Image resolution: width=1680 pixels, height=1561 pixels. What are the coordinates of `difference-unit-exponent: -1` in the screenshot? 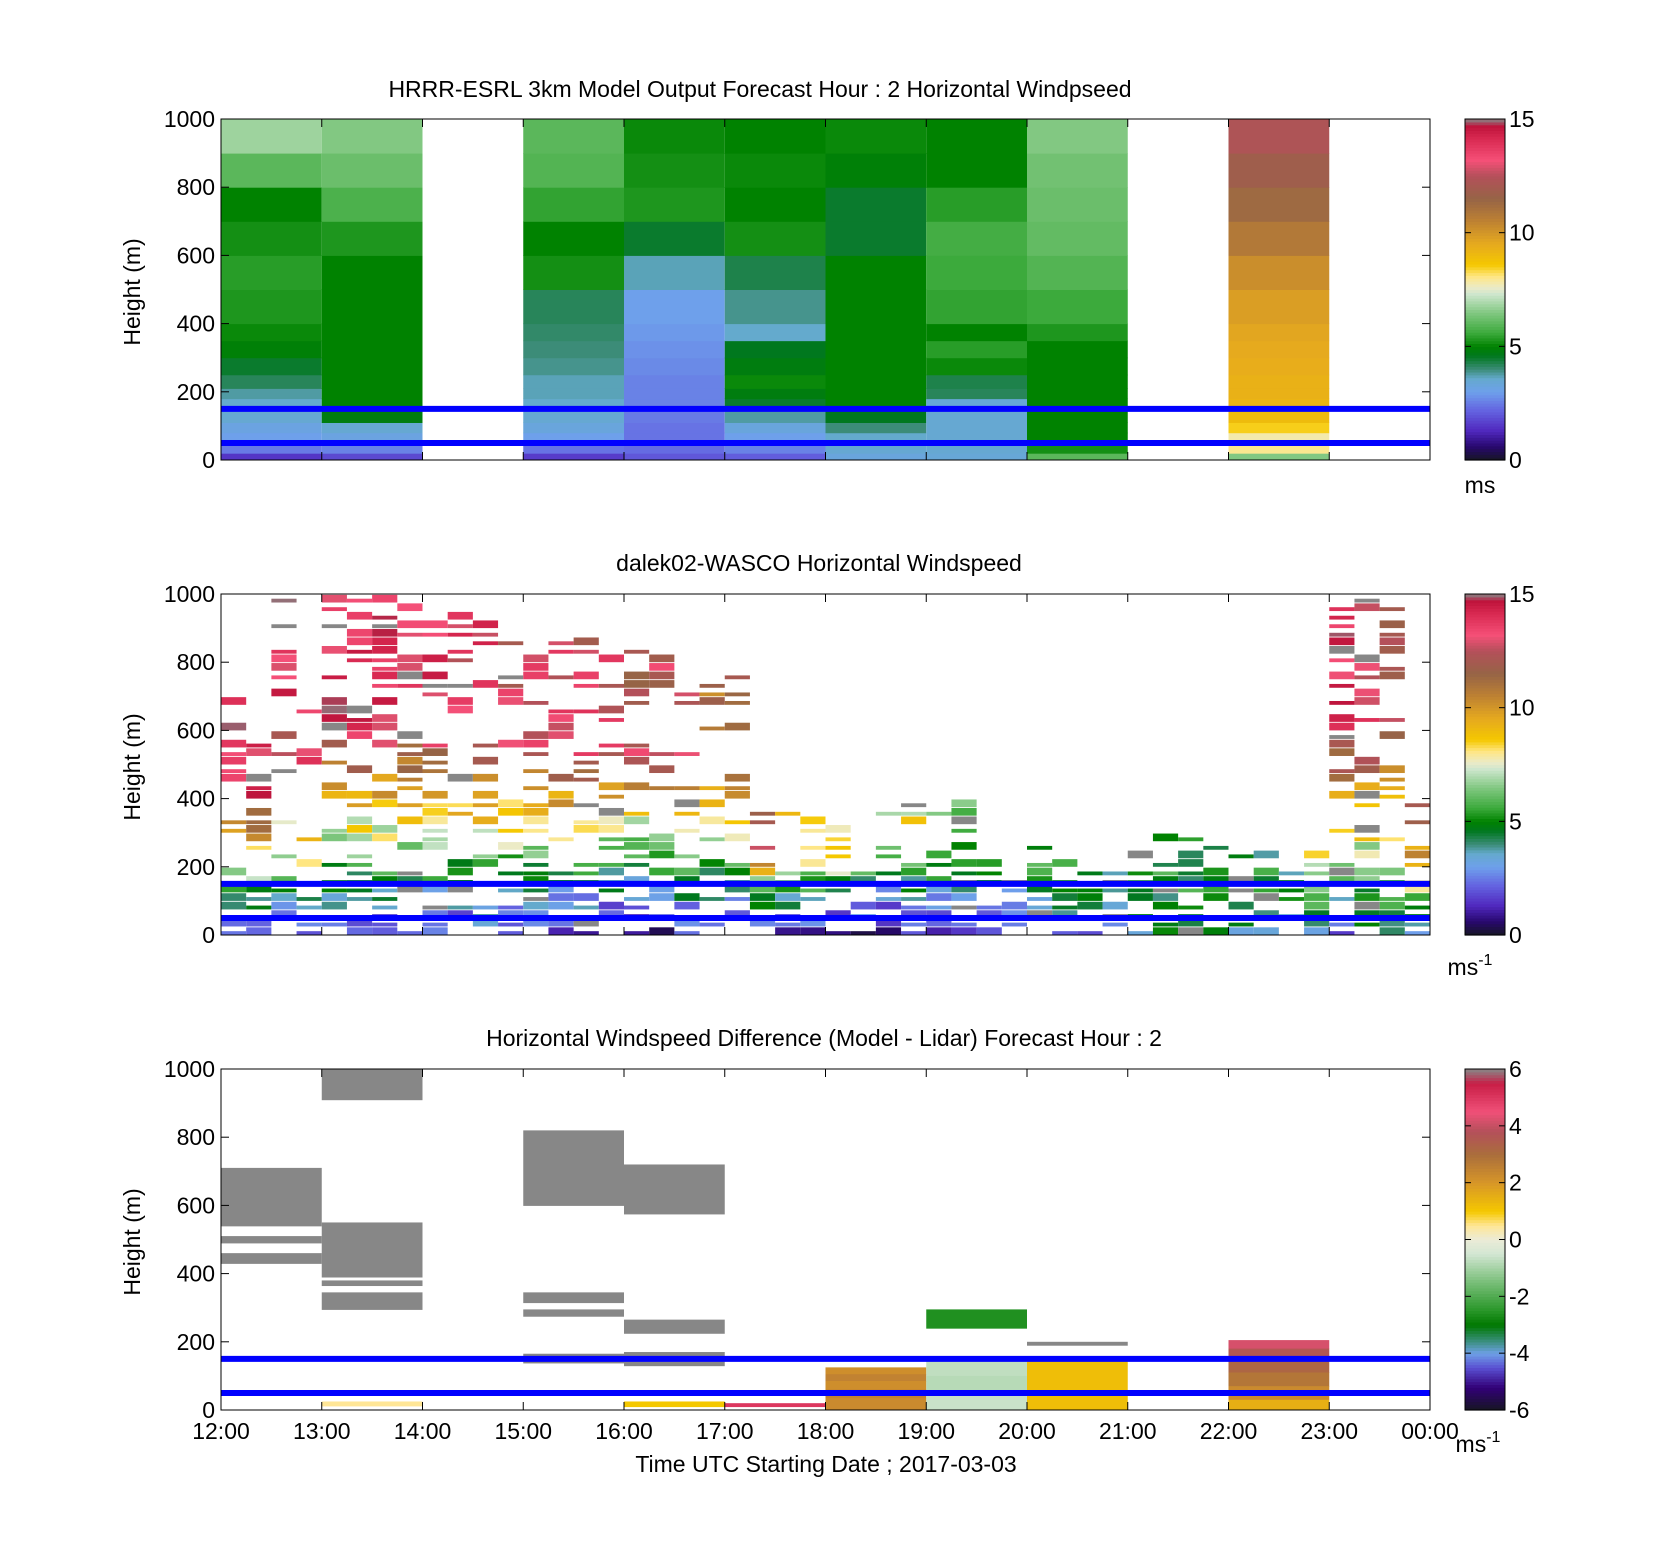 It's located at (1493, 1437).